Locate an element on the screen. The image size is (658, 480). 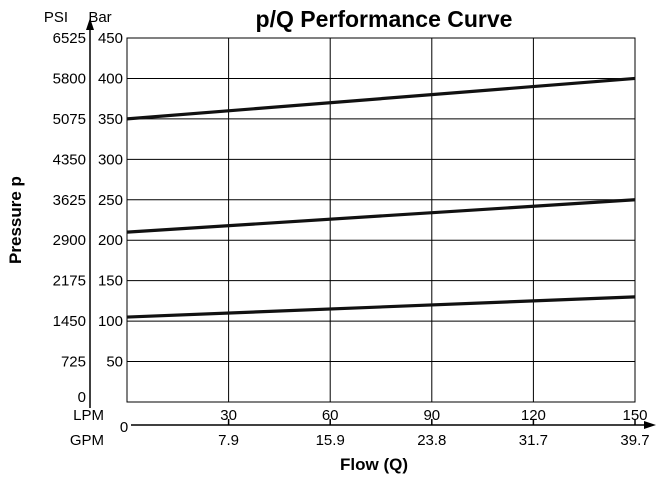
y-tick-label-psi: 6525 is located at coordinates (69, 38).